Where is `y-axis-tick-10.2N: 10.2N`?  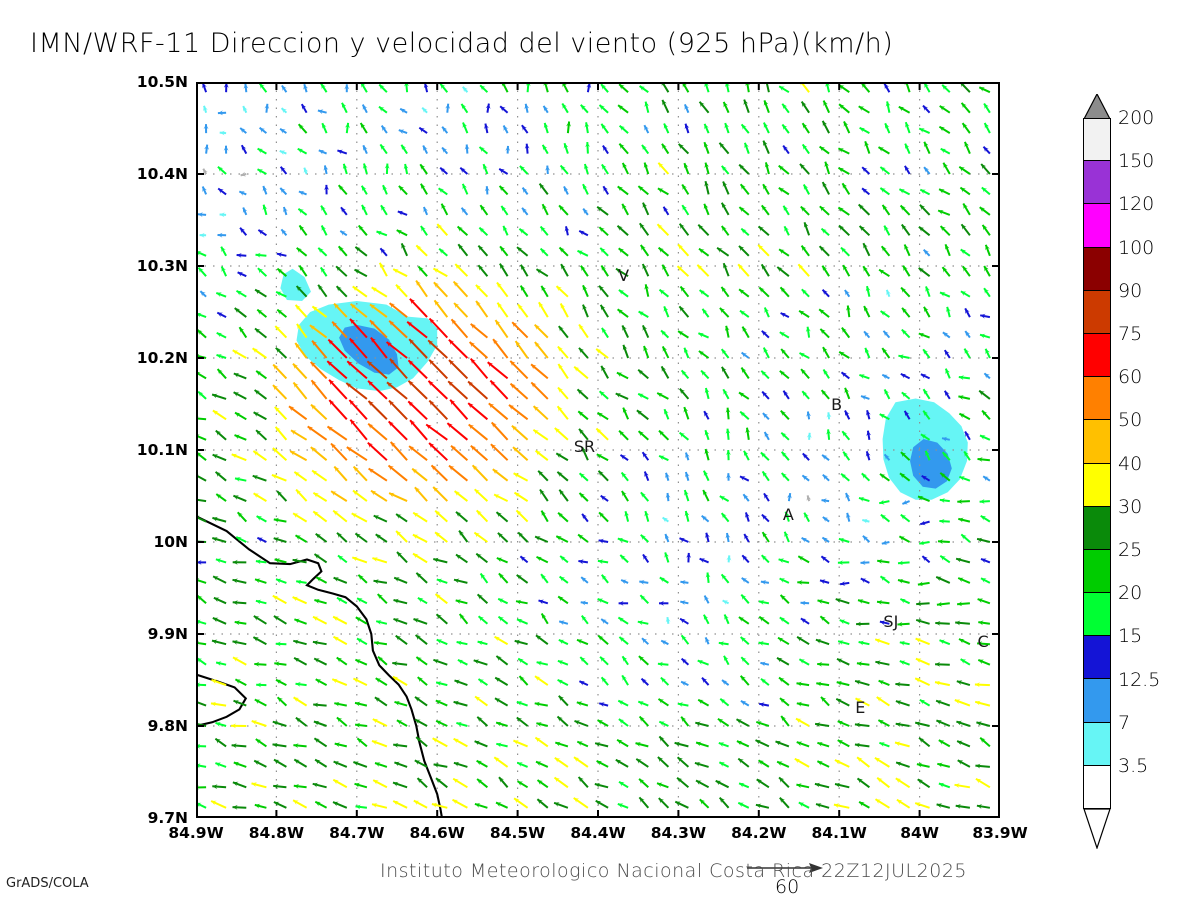
y-axis-tick-10.2N: 10.2N is located at coordinates (162, 358).